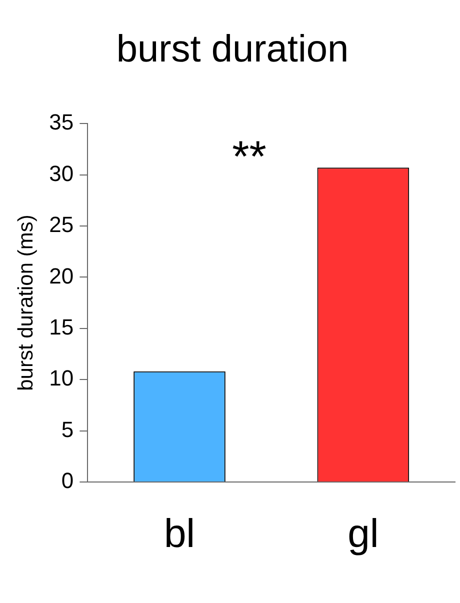 The width and height of the screenshot is (460, 603). Describe the element at coordinates (61, 327) in the screenshot. I see `y-tick-label: 15` at that location.